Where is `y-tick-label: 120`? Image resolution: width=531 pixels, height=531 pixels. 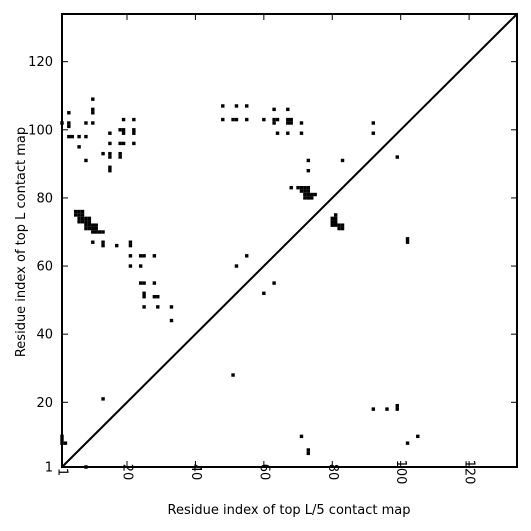
y-tick-label: 120 is located at coordinates (40, 62).